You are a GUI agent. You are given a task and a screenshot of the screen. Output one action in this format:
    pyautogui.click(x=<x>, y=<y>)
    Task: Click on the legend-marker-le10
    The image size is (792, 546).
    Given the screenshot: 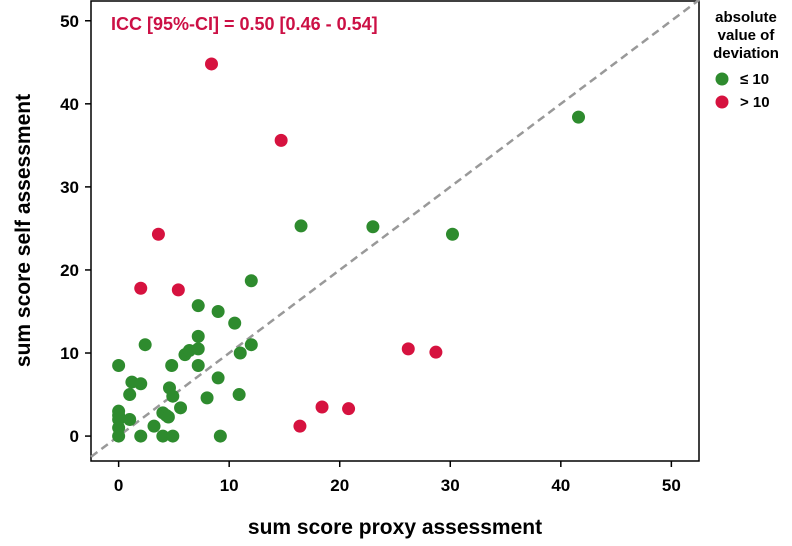 What is the action you would take?
    pyautogui.click(x=722, y=79)
    